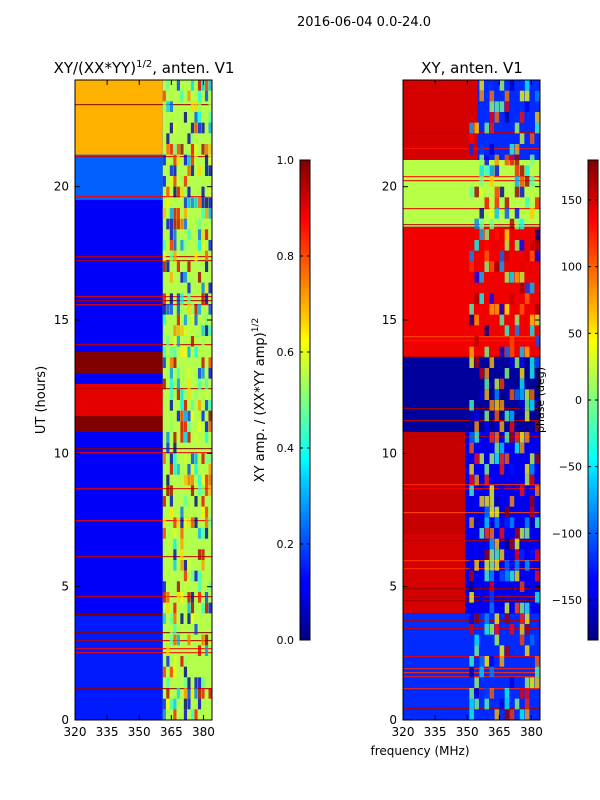 Image resolution: width=600 pixels, height=800 pixels. I want to click on y-tick-label: 15, so click(389, 320).